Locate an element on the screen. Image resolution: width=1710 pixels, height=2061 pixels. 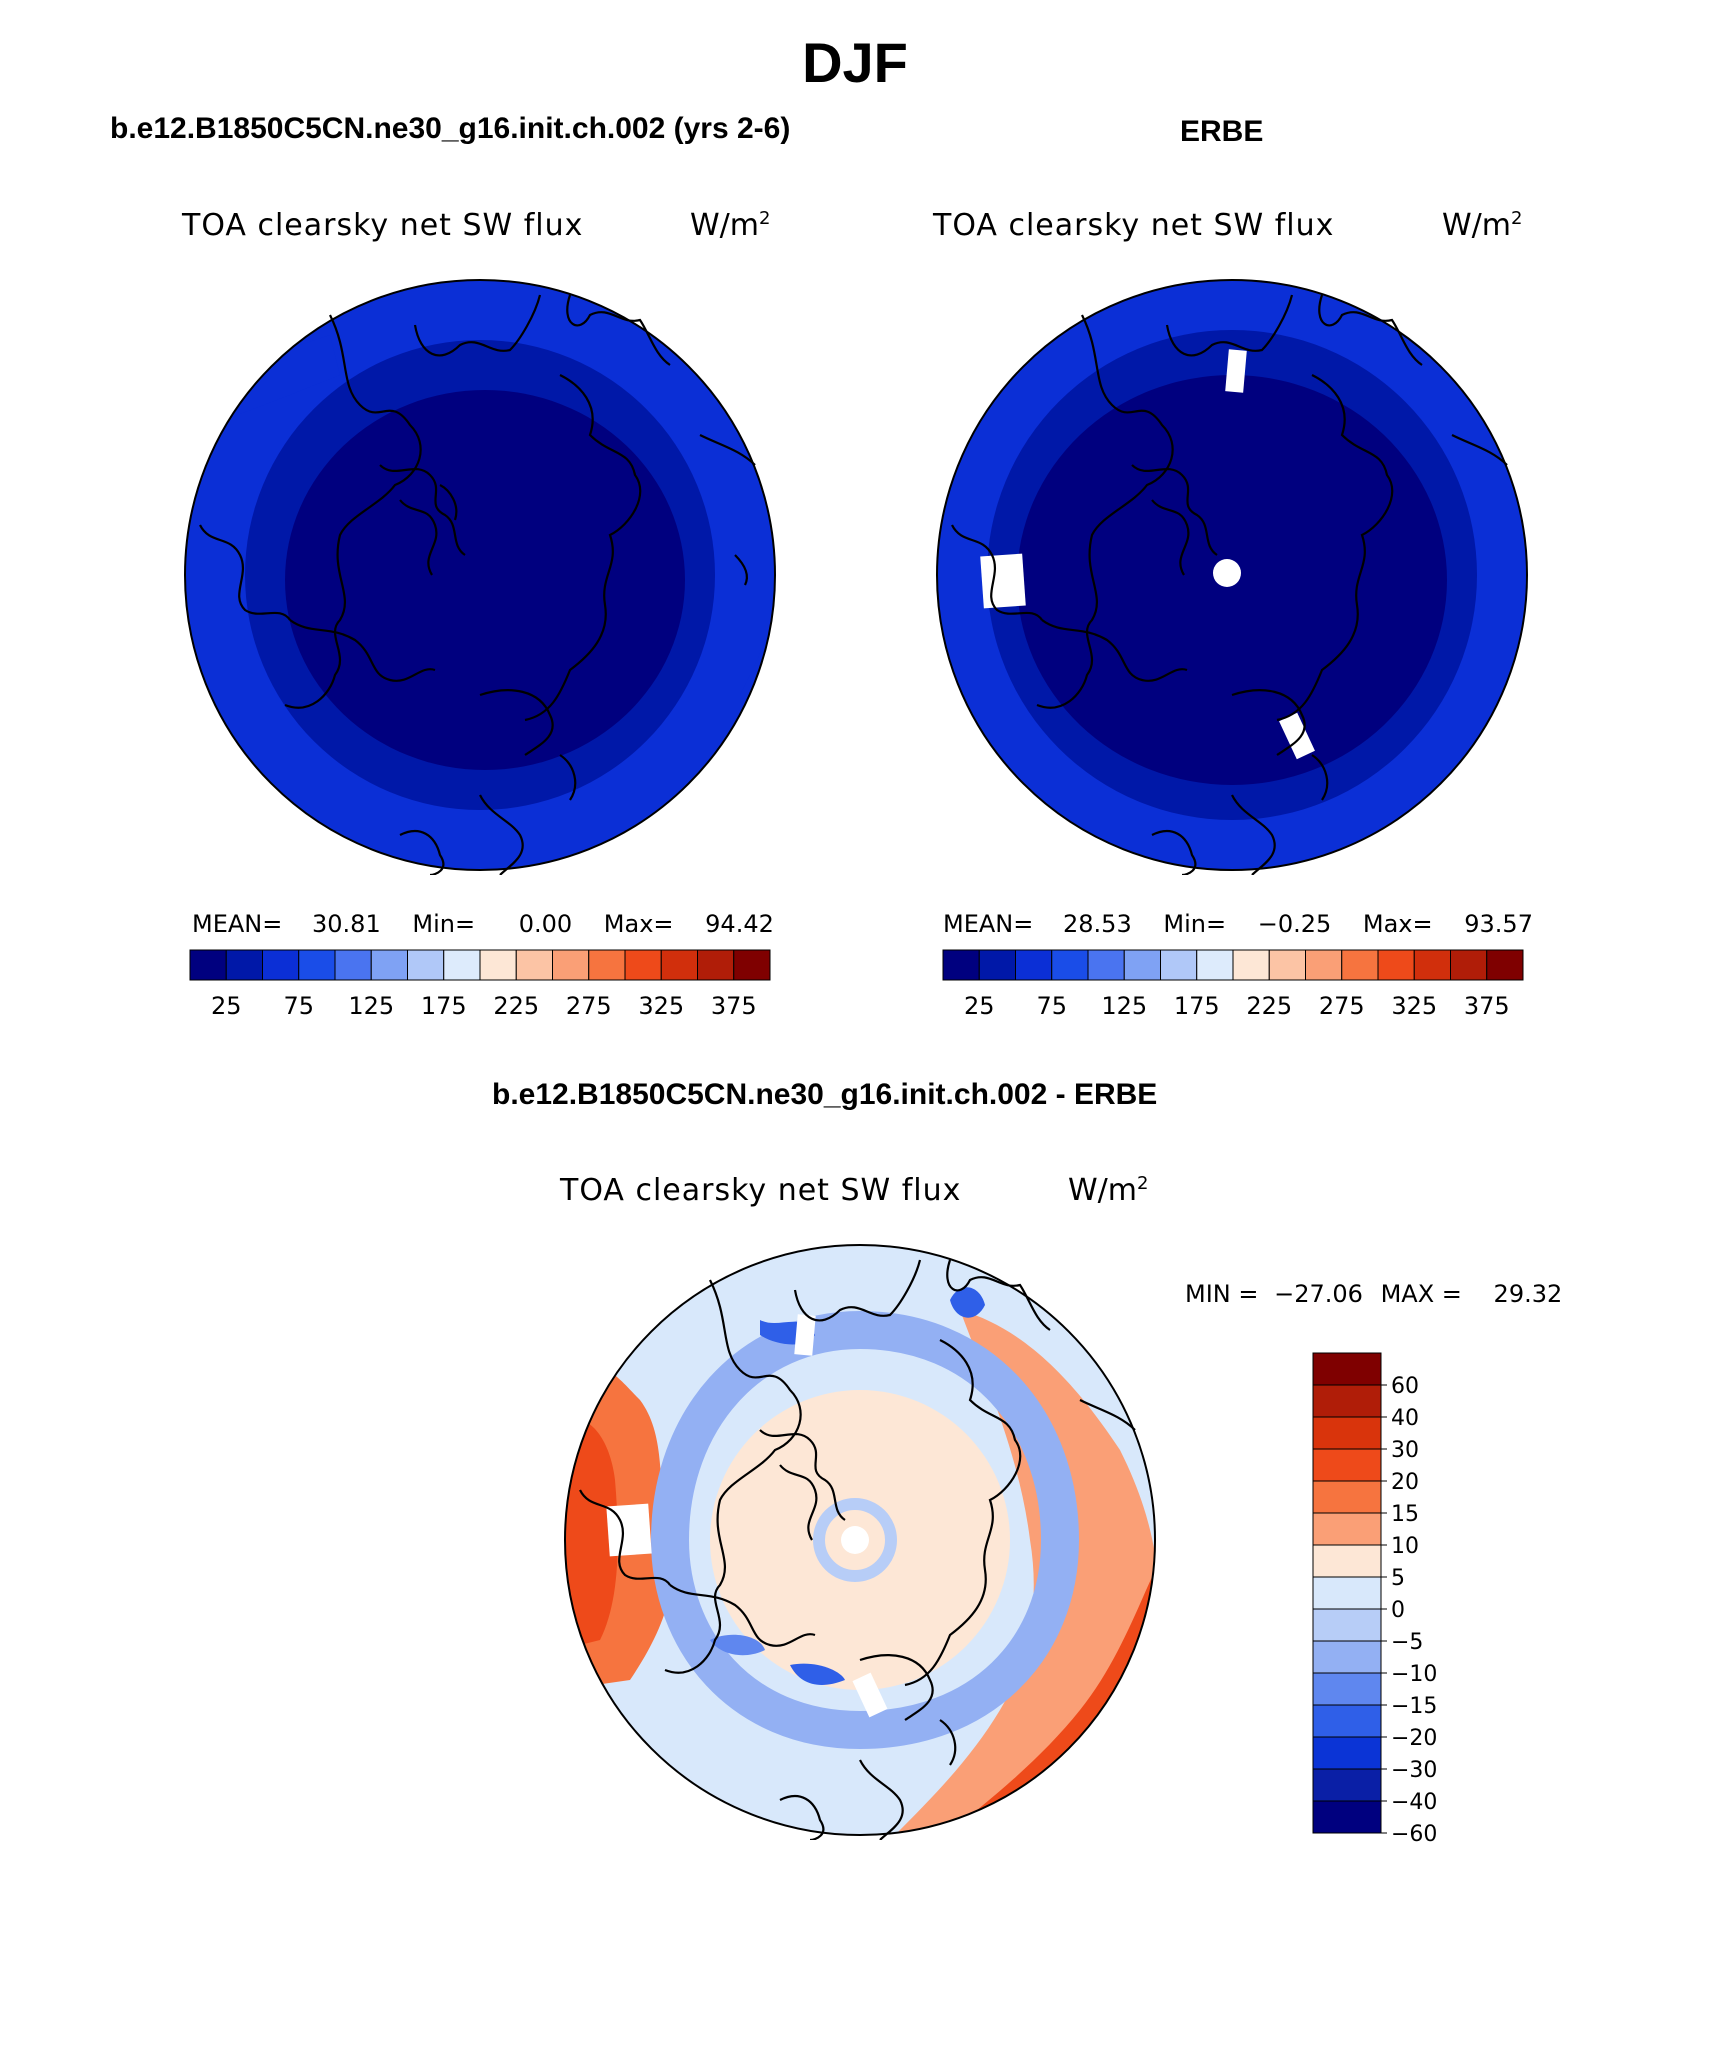
diff-cool-patch-ne is located at coordinates (967, 1302).